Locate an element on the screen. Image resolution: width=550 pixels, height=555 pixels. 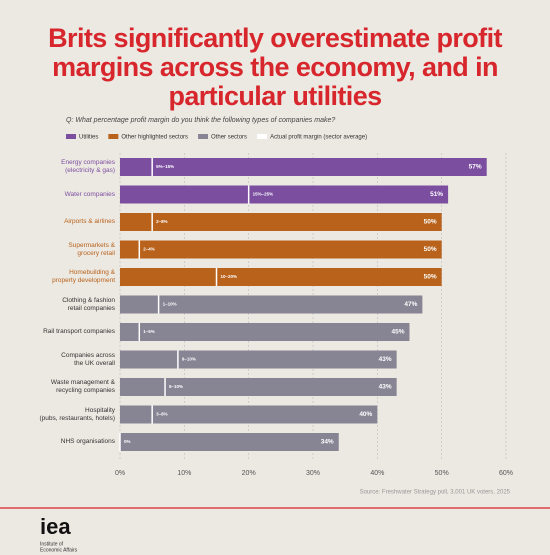
category-label: Waste management & recycling companies is located at coordinates (82, 386).